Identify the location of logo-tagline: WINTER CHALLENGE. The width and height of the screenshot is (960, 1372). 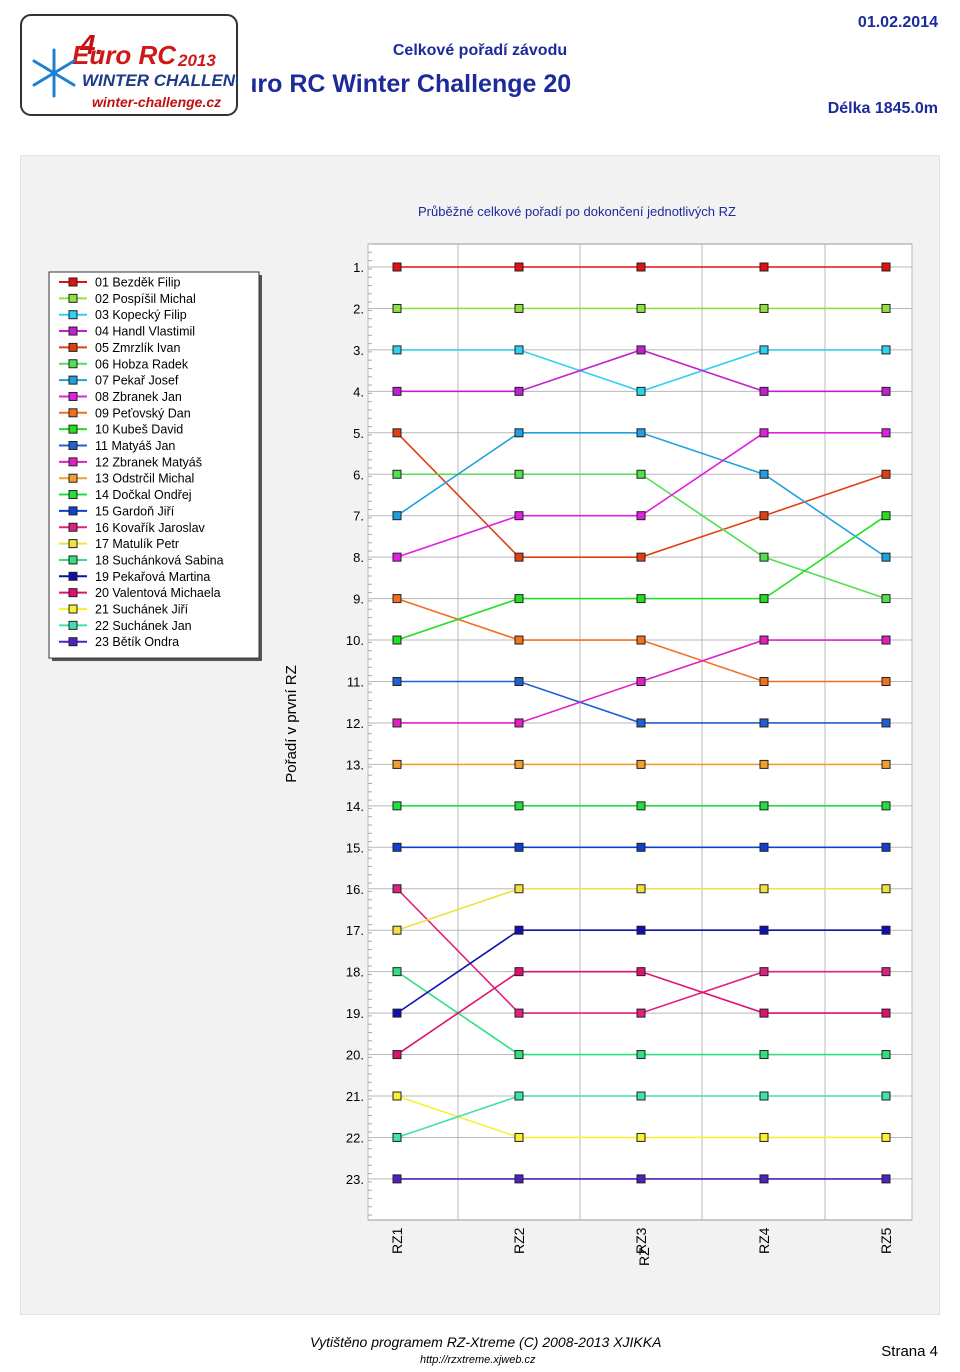
(160, 80).